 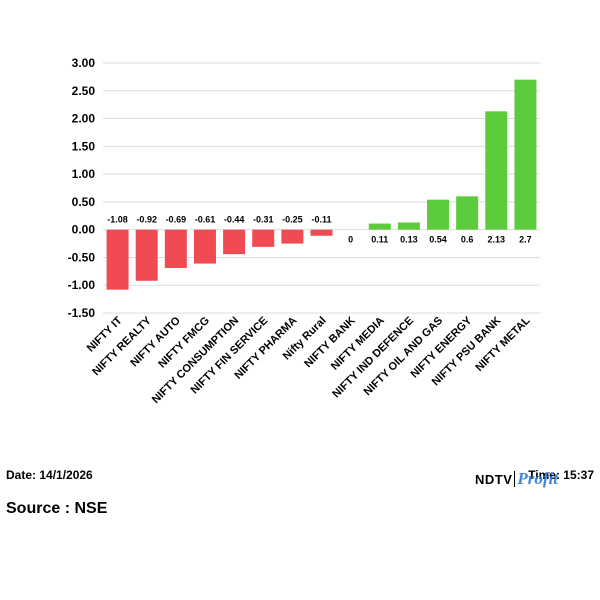 What do you see at coordinates (84, 230) in the screenshot?
I see `y-tick-label: 0.00` at bounding box center [84, 230].